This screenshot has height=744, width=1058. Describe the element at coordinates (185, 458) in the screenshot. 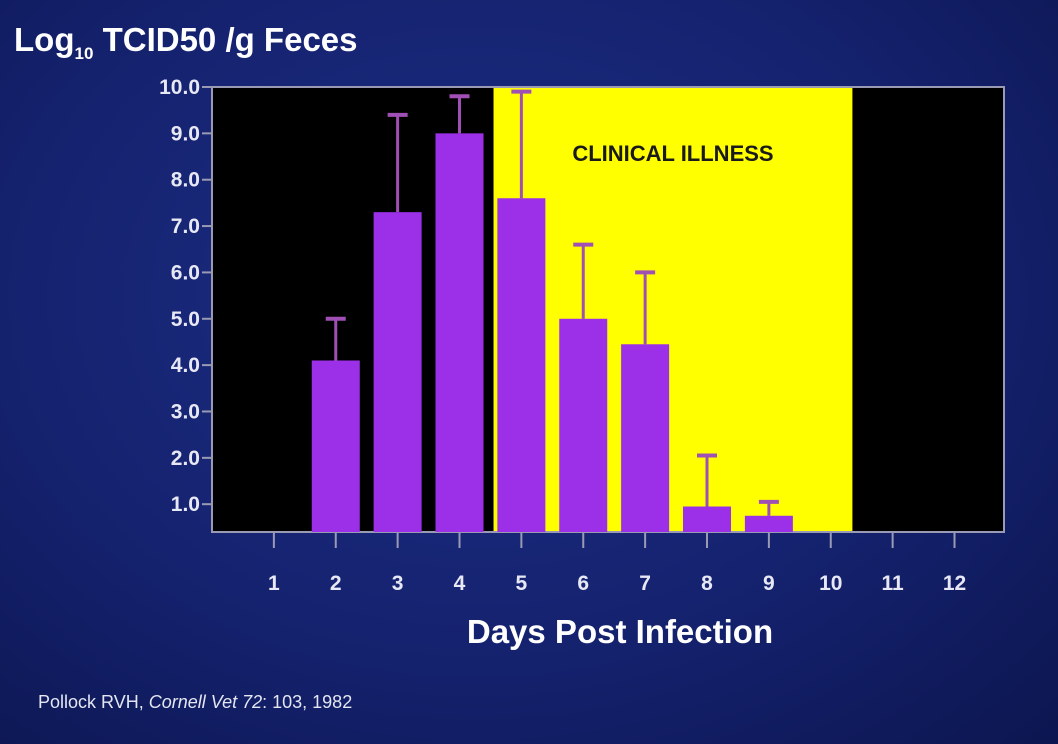

I see `y-tick-label-9: 2.0` at that location.